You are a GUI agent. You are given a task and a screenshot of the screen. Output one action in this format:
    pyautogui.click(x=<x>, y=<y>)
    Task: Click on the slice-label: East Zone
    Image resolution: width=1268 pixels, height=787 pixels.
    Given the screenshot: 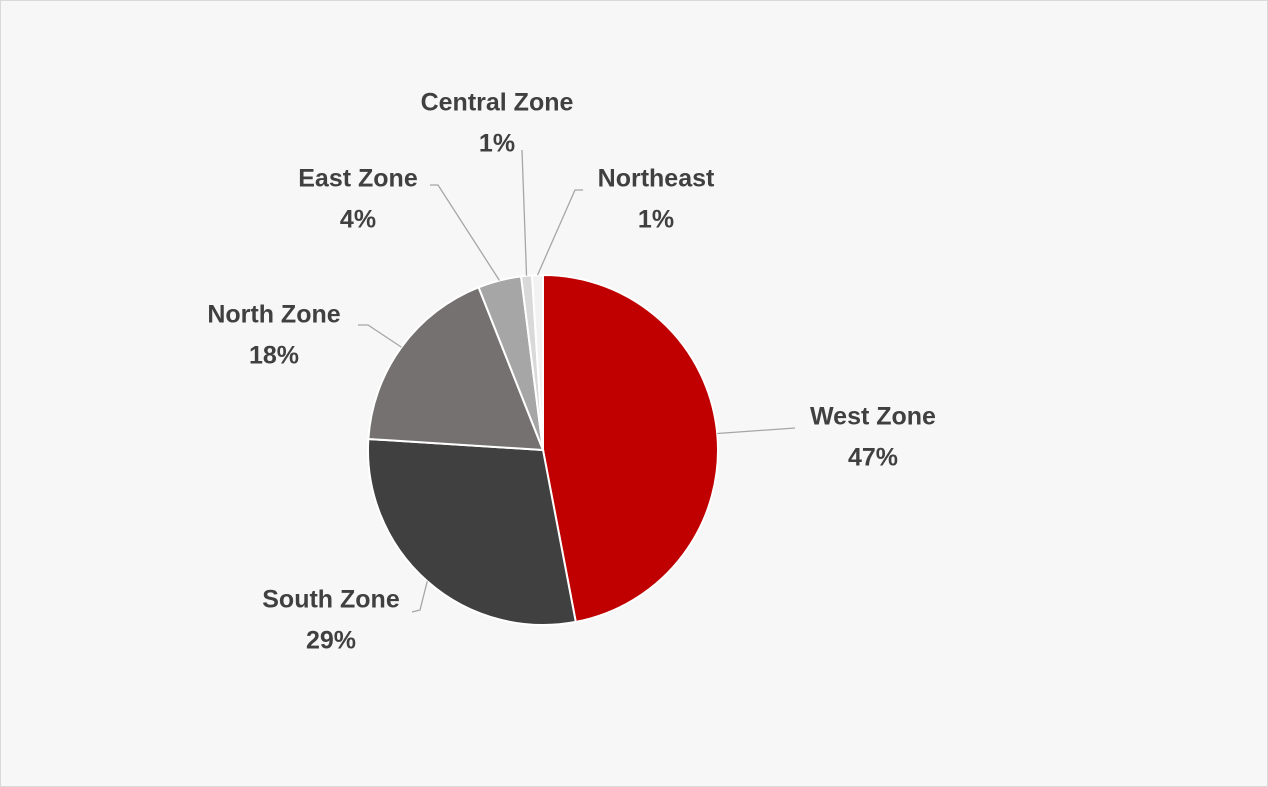 What is the action you would take?
    pyautogui.click(x=358, y=179)
    